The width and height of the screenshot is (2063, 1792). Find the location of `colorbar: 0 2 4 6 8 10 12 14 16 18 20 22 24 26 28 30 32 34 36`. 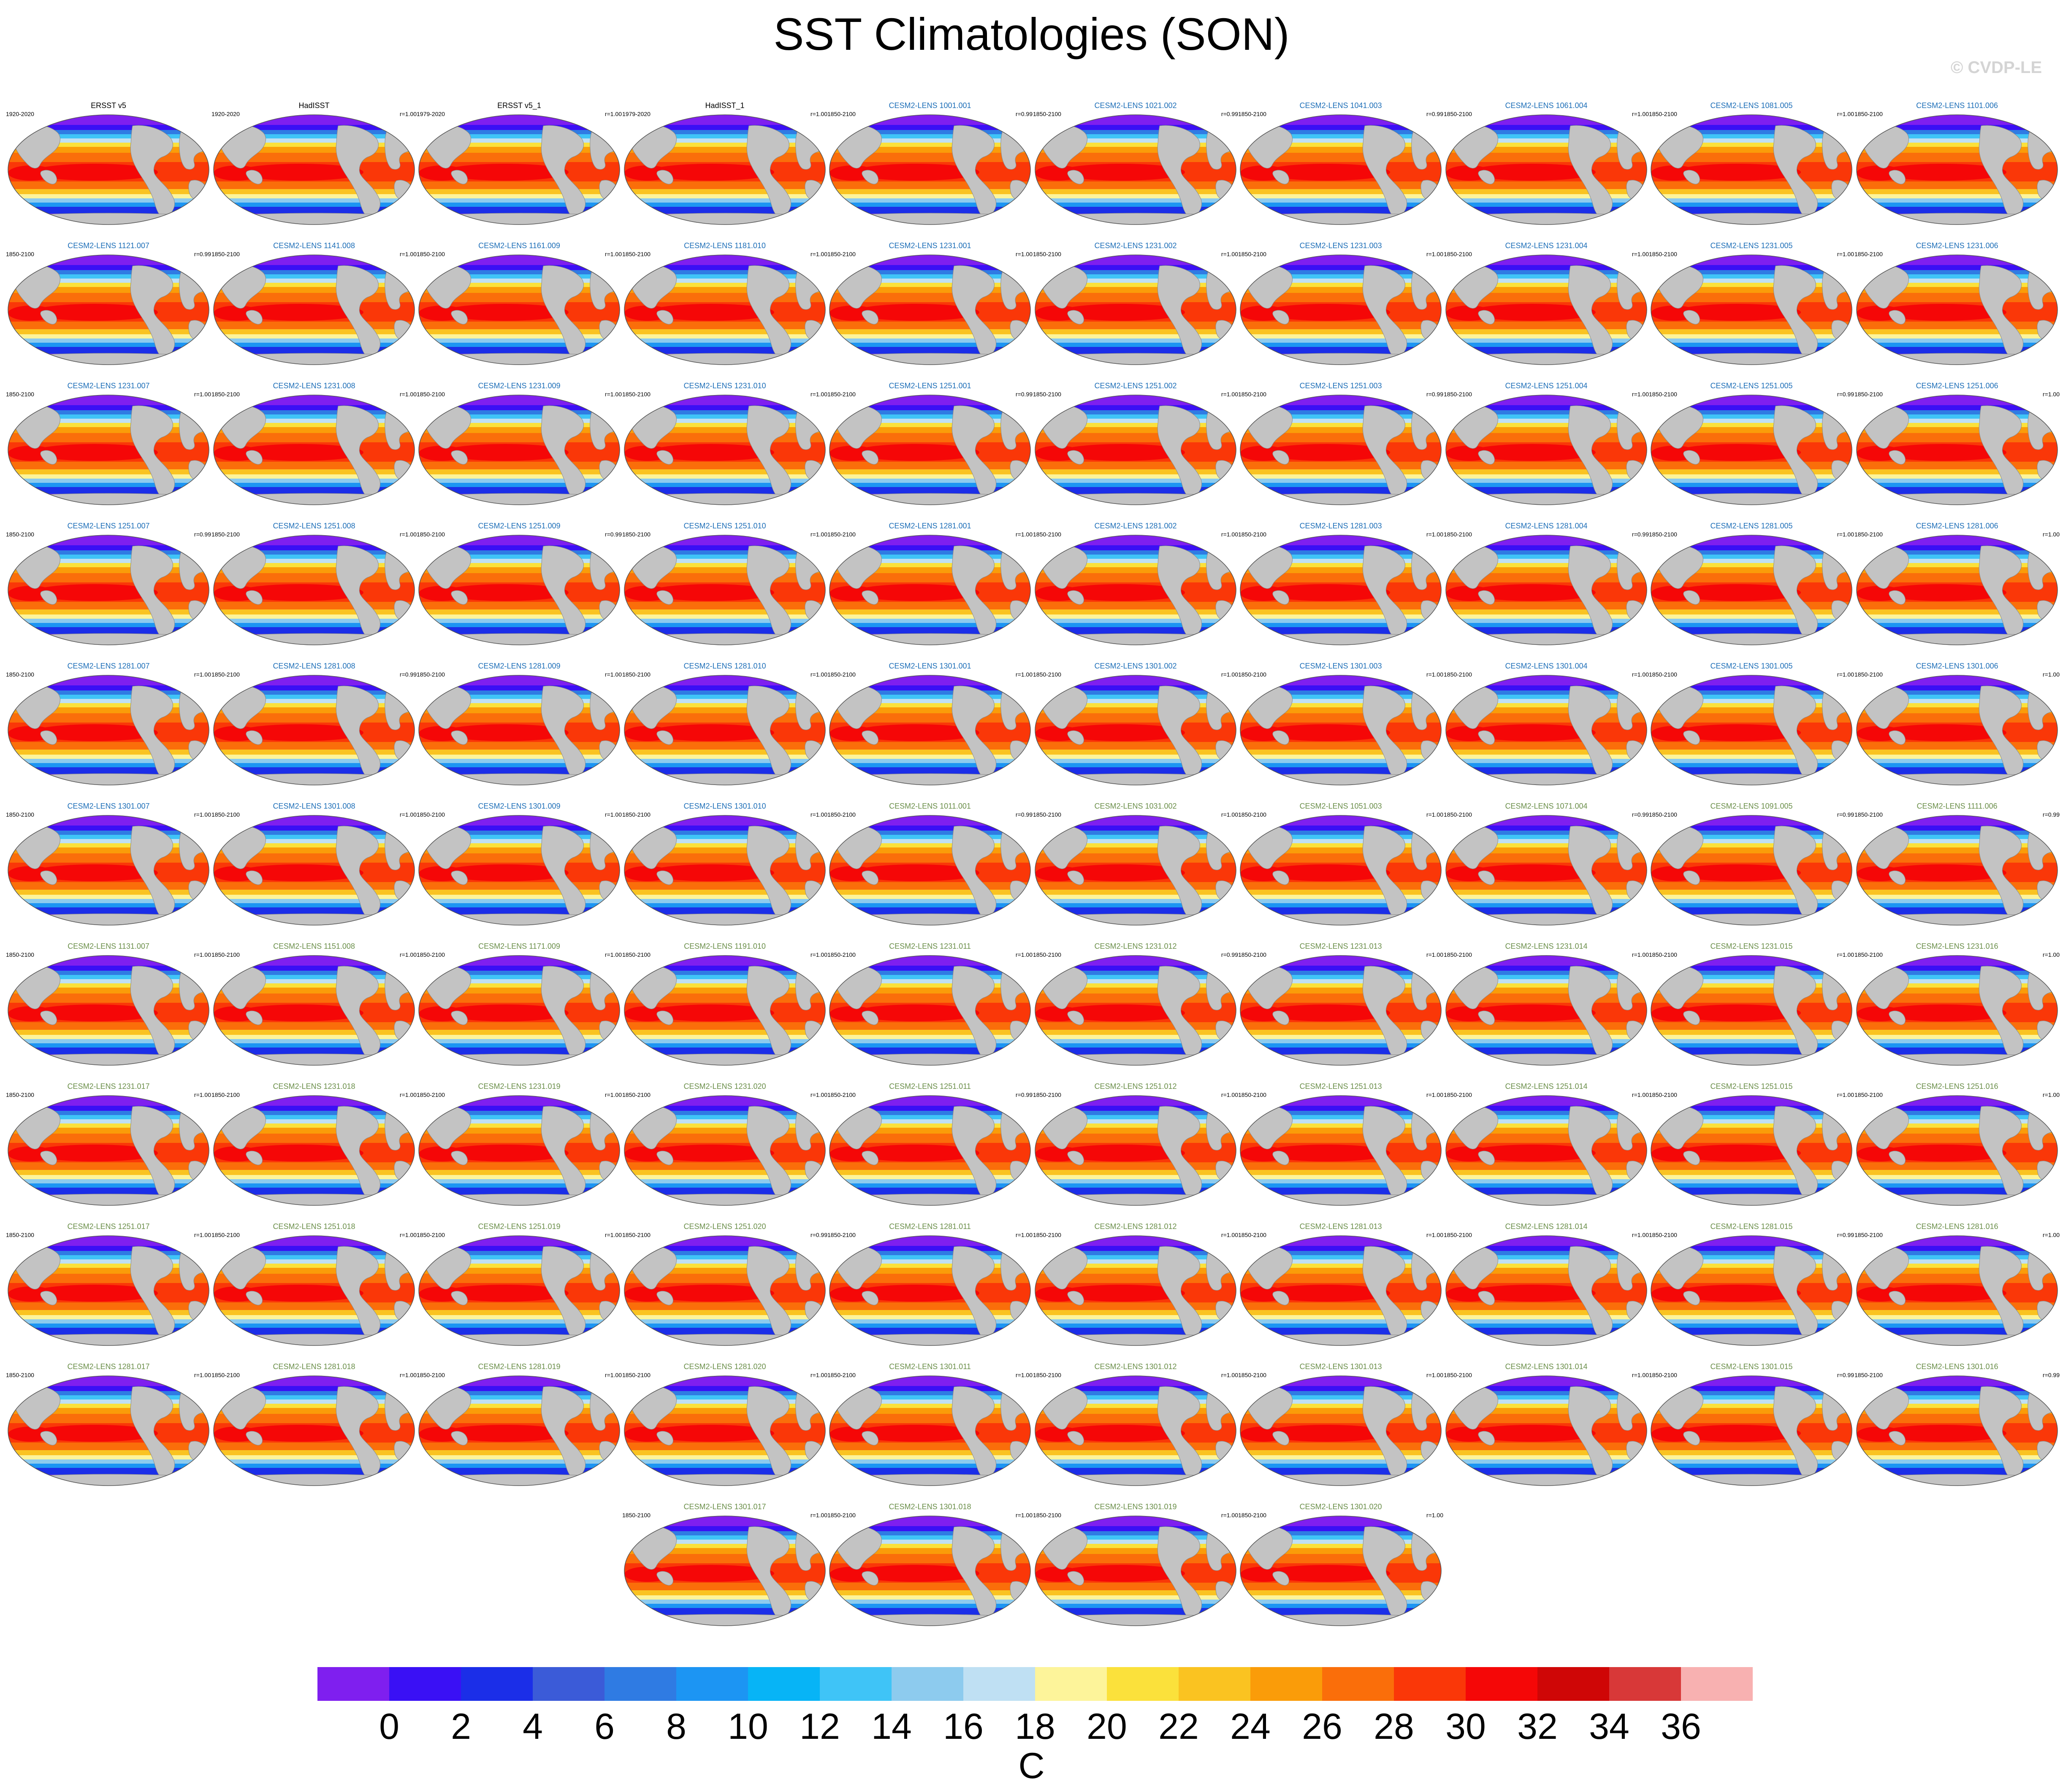

colorbar: 0 2 4 6 8 10 12 14 16 18 20 22 24 26 28 30 32 34 36 is located at coordinates (1035, 1705).